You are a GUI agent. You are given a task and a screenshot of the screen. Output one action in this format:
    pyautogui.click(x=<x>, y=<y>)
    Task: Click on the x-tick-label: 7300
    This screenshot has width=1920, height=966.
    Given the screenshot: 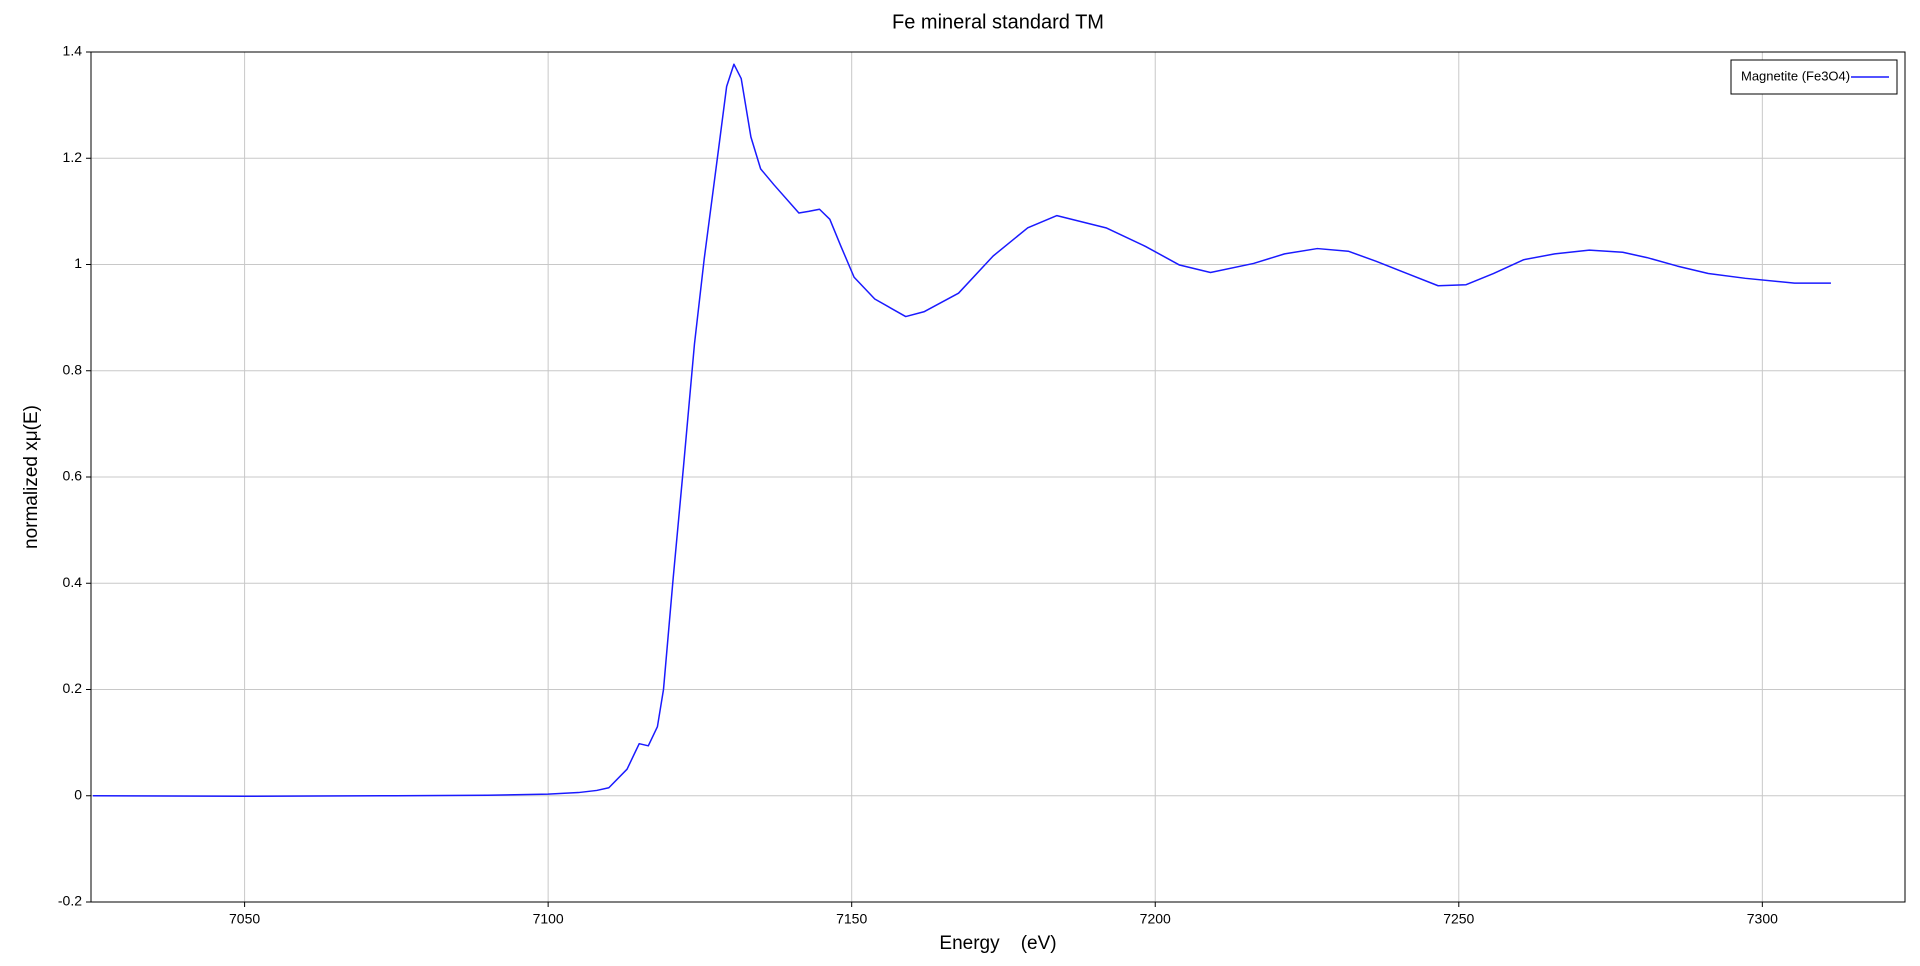 What is the action you would take?
    pyautogui.click(x=1762, y=919)
    